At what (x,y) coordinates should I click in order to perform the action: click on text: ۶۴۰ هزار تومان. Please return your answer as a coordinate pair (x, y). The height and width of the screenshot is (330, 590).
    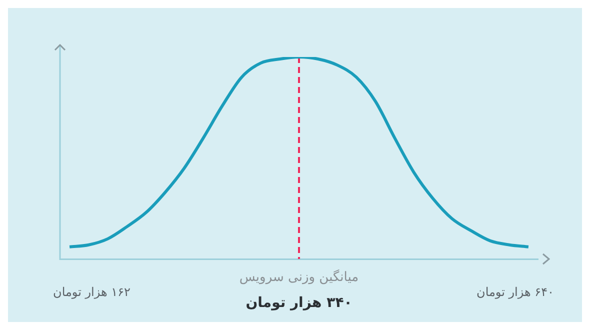
    Looking at the image, I should click on (515, 292).